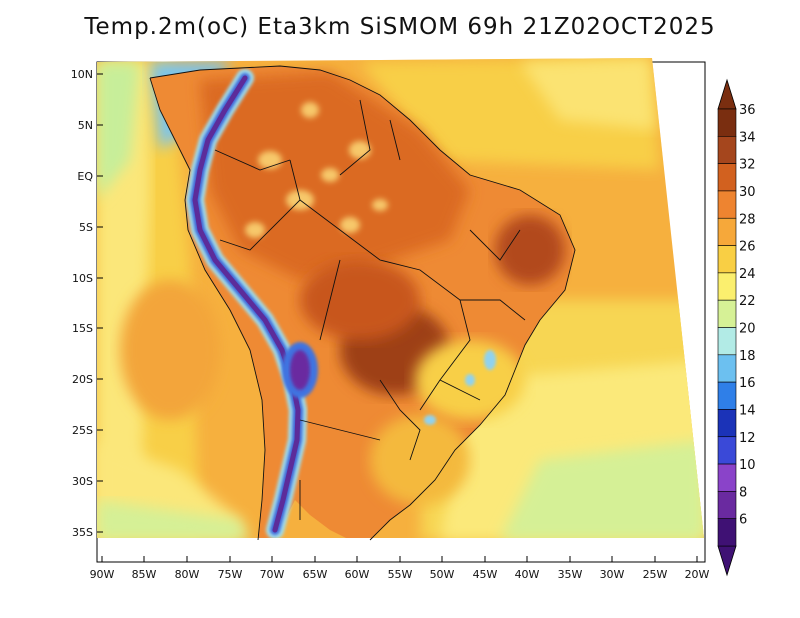 The width and height of the screenshot is (800, 618). I want to click on colorbar-label: 8, so click(743, 492).